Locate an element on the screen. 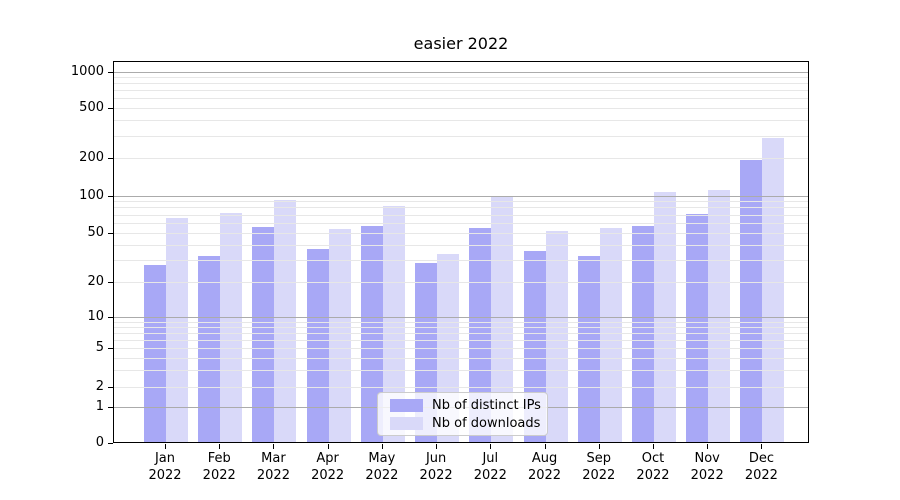 This screenshot has height=500, width=900. ytick-label: 1 is located at coordinates (99, 406).